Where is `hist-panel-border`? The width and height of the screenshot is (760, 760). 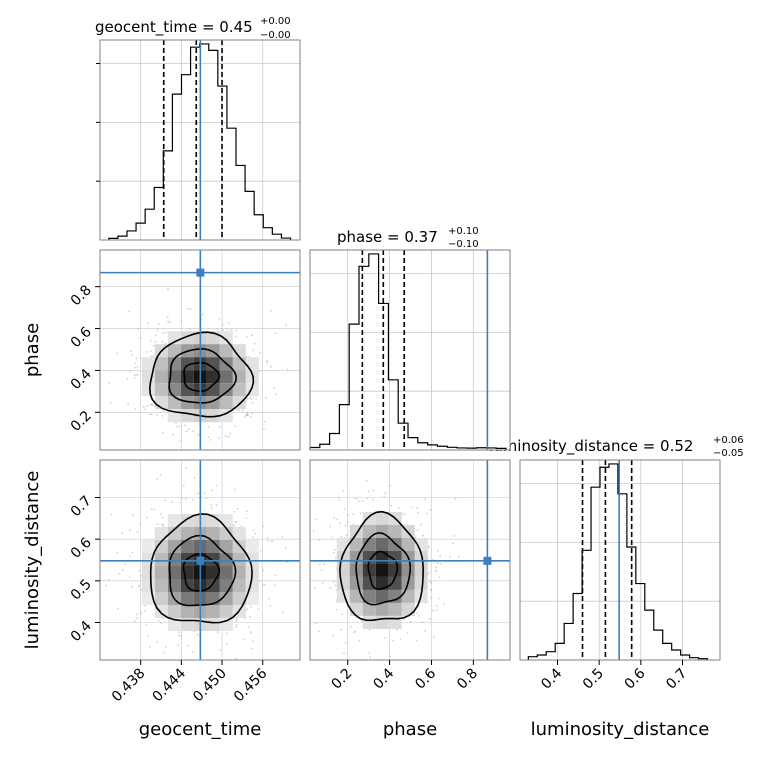 hist-panel-border is located at coordinates (200, 140).